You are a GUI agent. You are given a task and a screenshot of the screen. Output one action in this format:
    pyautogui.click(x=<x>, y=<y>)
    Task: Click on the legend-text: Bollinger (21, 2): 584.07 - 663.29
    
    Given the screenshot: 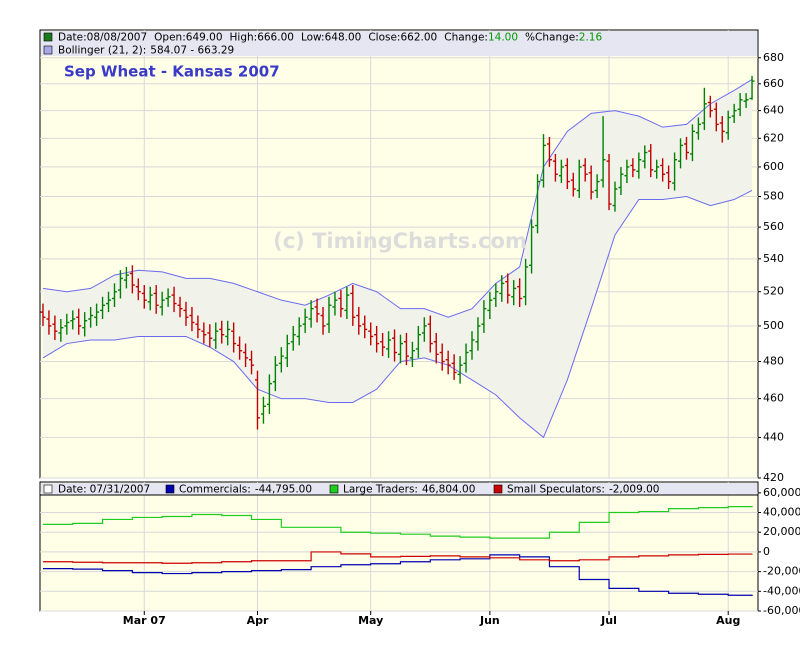 What is the action you would take?
    pyautogui.click(x=146, y=51)
    